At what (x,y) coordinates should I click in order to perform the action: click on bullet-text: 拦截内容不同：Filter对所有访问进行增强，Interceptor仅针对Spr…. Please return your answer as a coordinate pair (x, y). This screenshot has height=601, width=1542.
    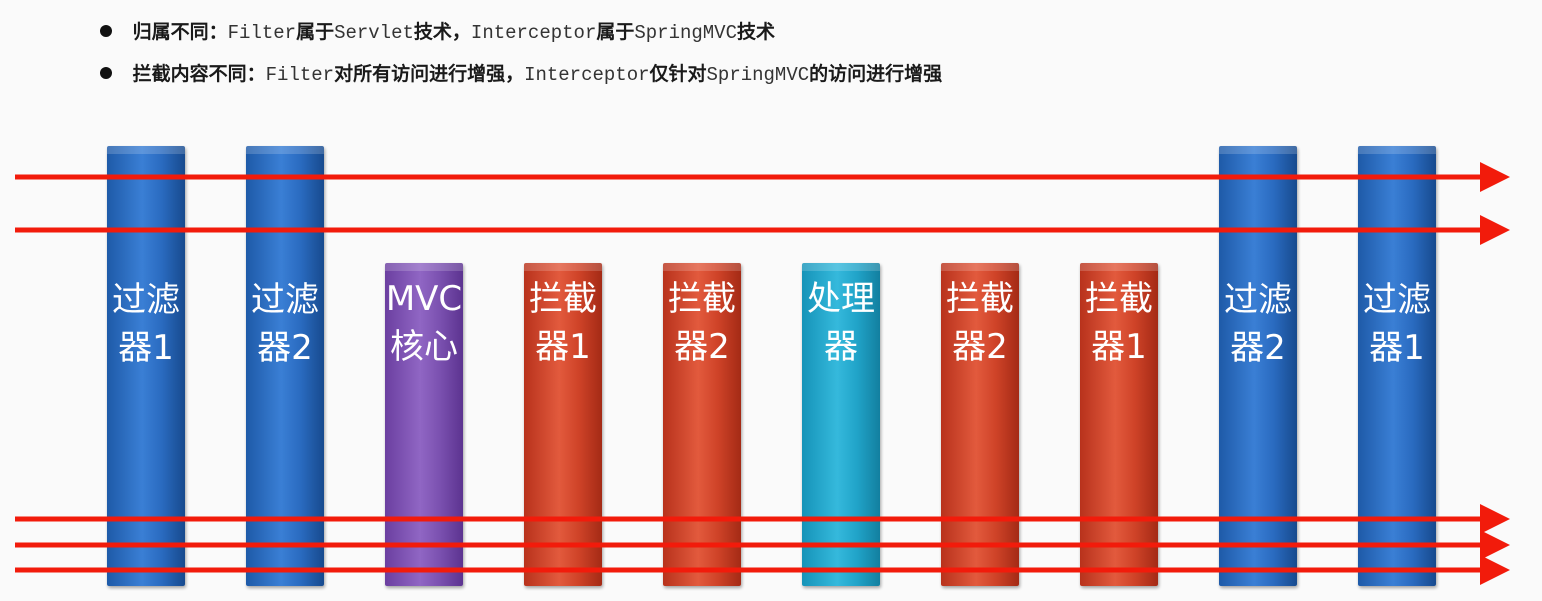
    Looking at the image, I should click on (537, 74).